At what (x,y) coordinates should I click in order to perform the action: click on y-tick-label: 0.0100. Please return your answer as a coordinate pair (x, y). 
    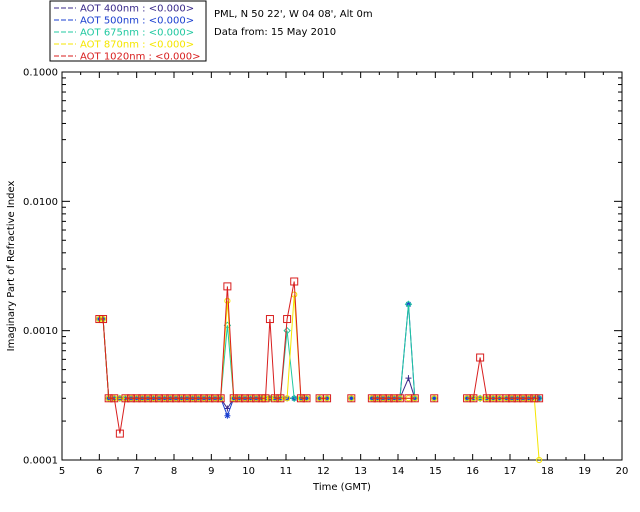
    Looking at the image, I should click on (40, 202).